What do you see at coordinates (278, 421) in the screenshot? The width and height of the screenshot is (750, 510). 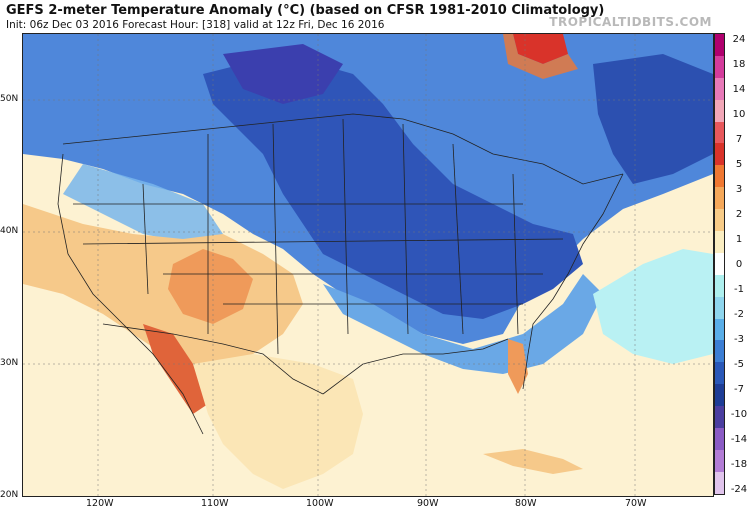 I see `mexico-region` at bounding box center [278, 421].